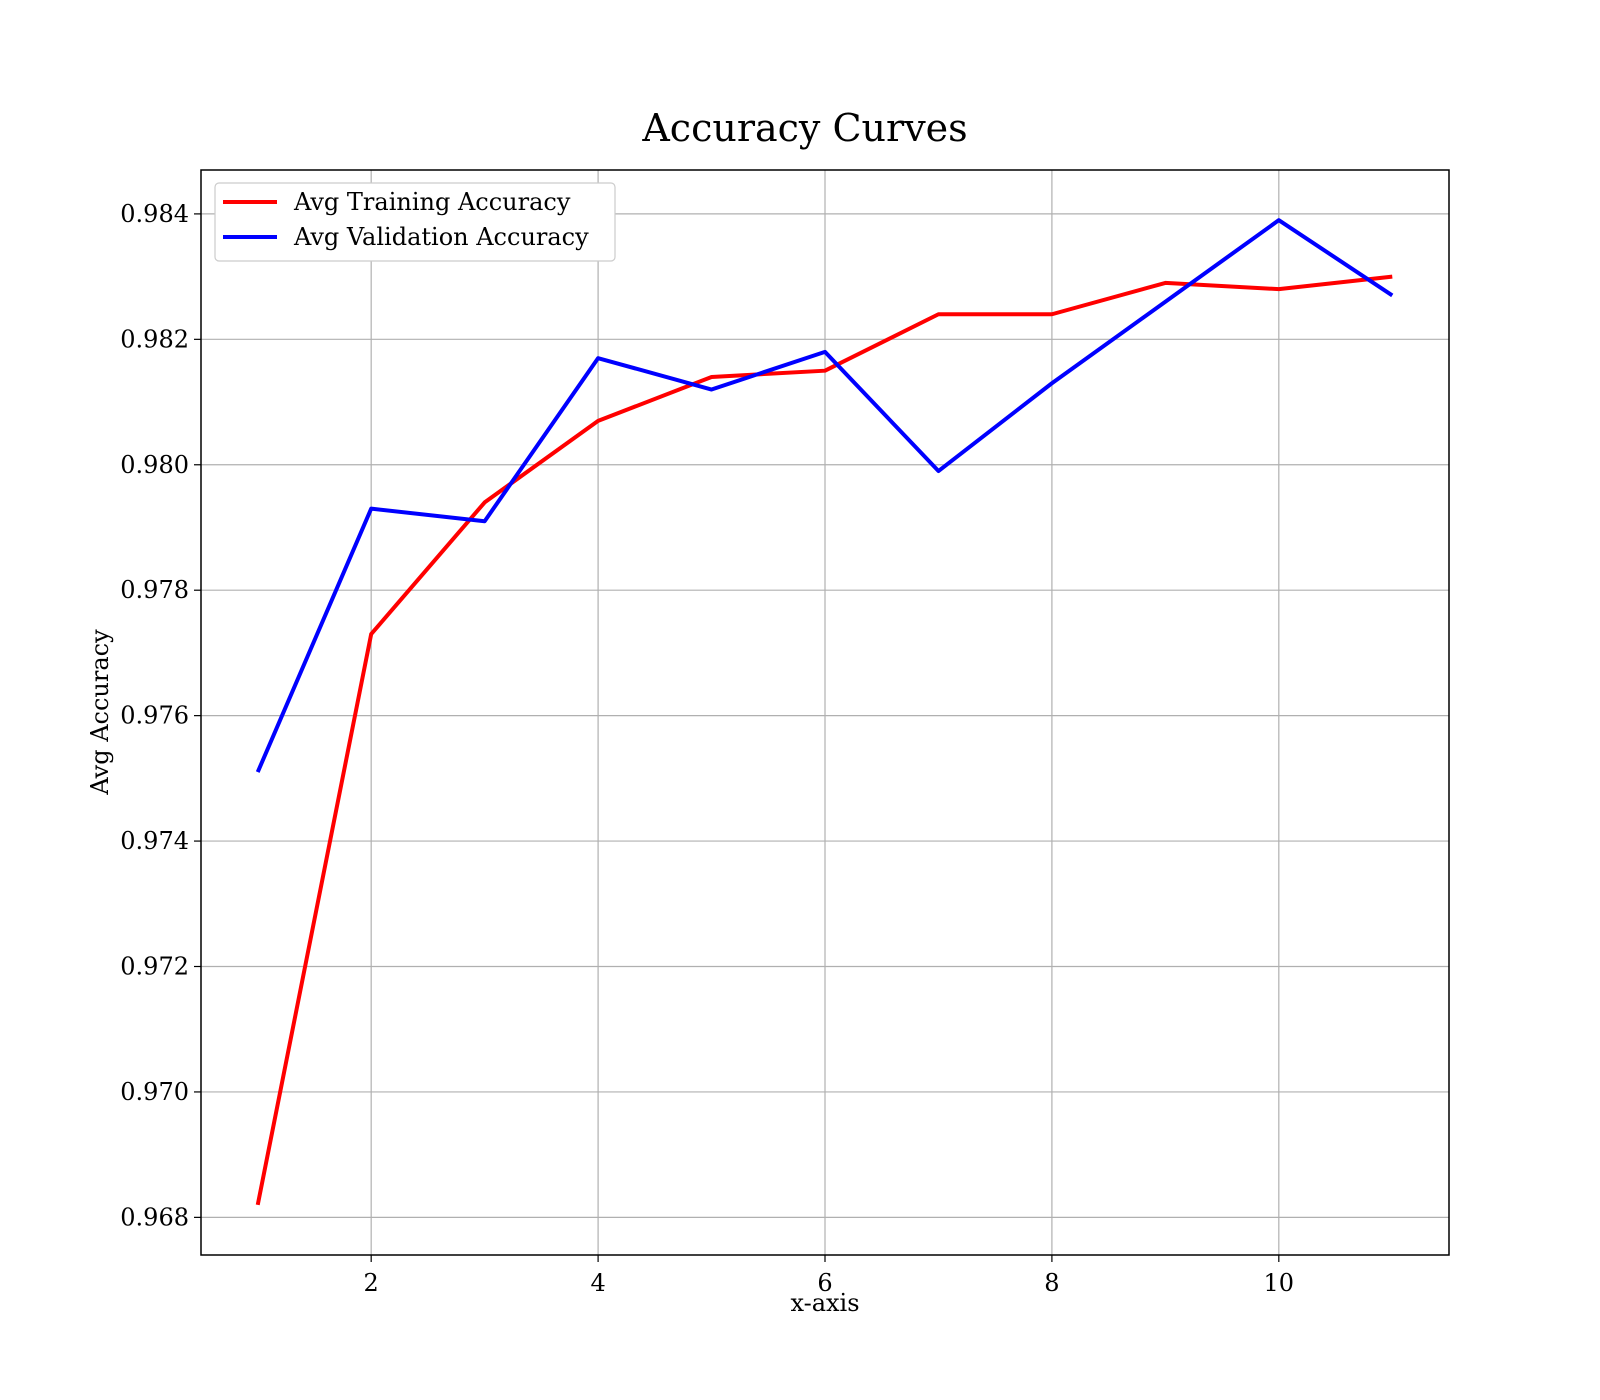  What do you see at coordinates (441, 237) in the screenshot?
I see `legend-label-validation: Avg Validation Accuracy` at bounding box center [441, 237].